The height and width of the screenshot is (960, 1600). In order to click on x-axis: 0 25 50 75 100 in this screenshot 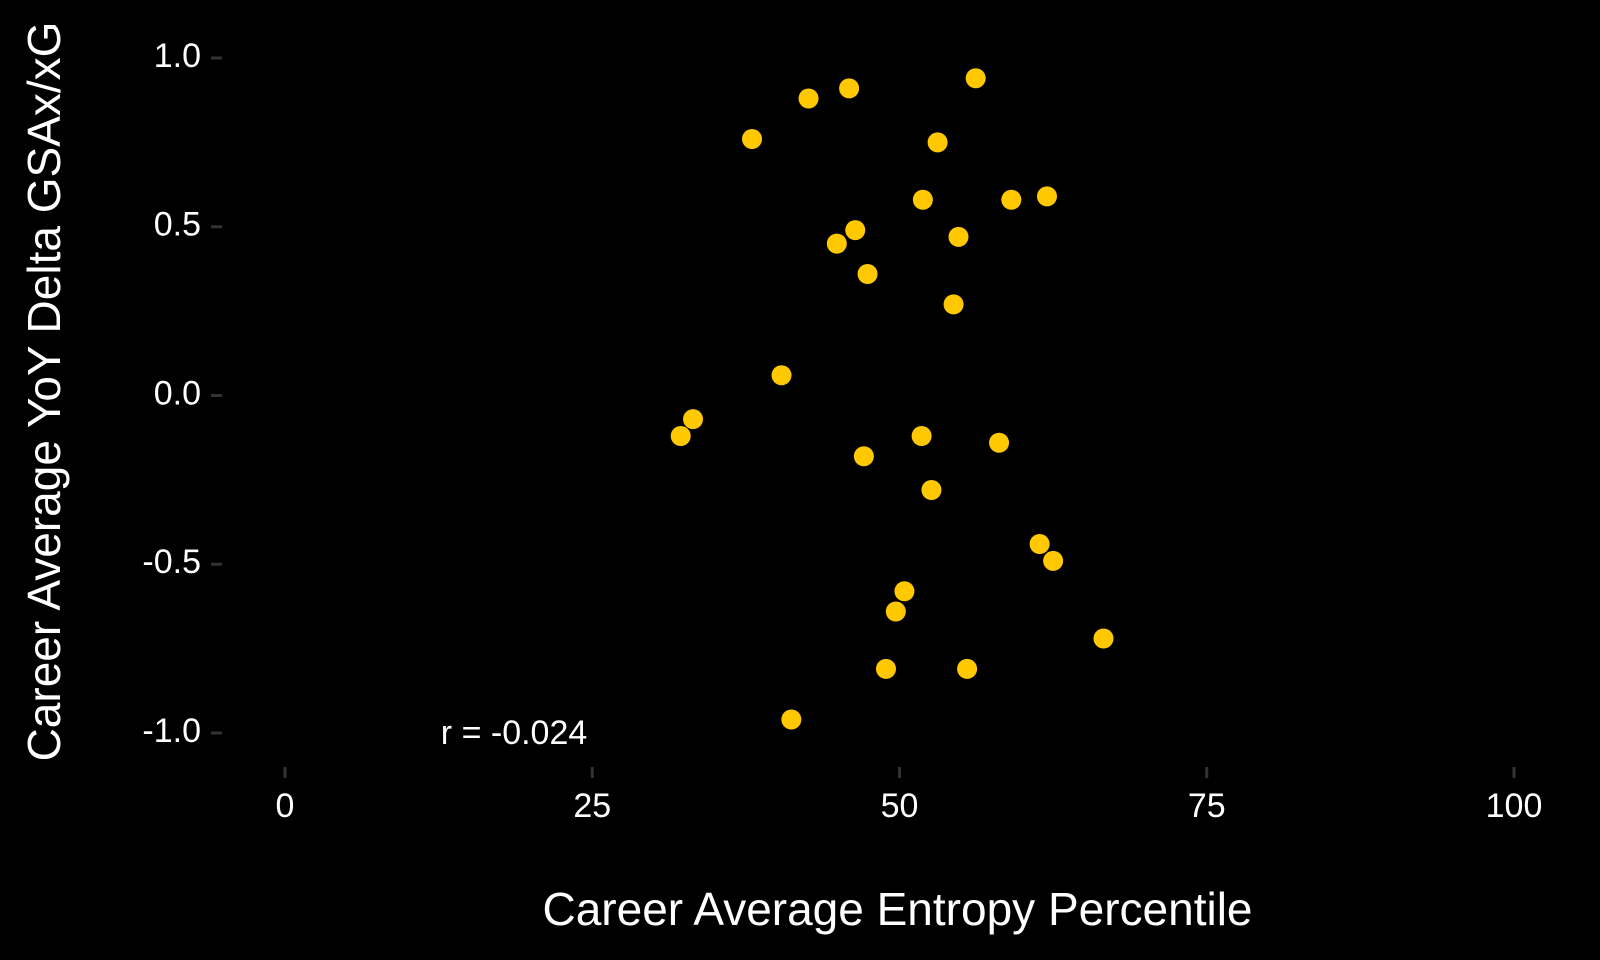, I will do `click(909, 796)`.